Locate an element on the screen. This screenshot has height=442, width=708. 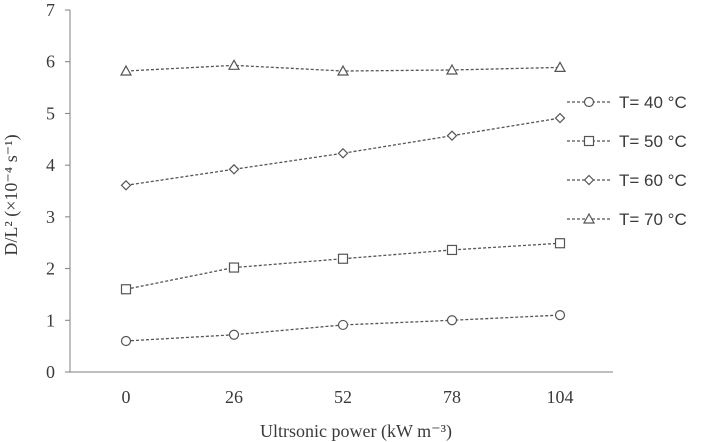
y-tick-label: 1 is located at coordinates (50, 320).